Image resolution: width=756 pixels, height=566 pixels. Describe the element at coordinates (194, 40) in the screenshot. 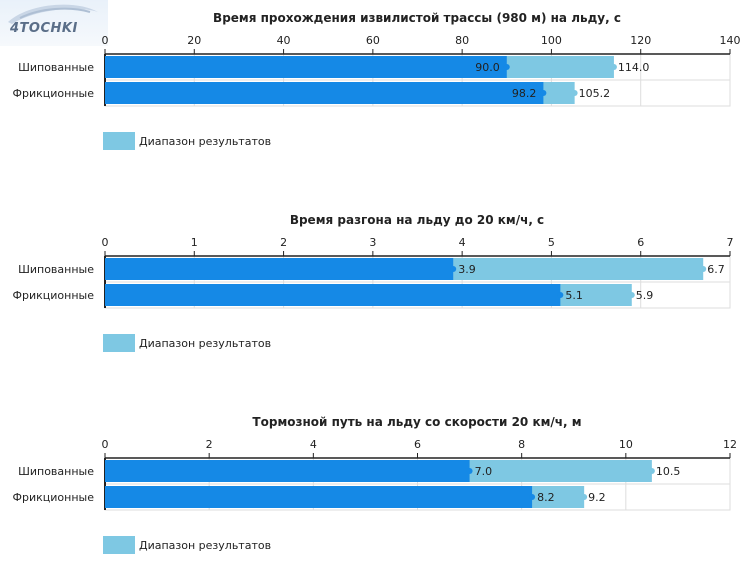

I see `x-tick-label: 20` at that location.